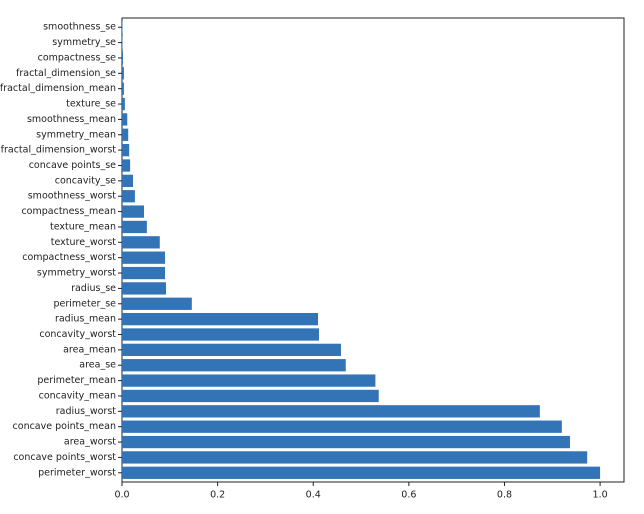  I want to click on y-tick-label: perimeter_se, so click(84, 303).